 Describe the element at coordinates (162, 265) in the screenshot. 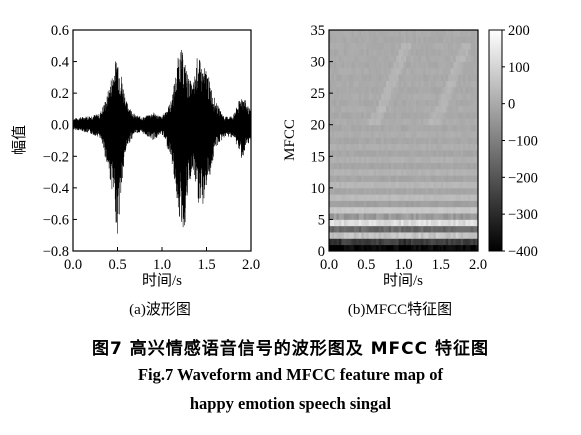

I see `waveform-x-tick-label: 1.0` at that location.